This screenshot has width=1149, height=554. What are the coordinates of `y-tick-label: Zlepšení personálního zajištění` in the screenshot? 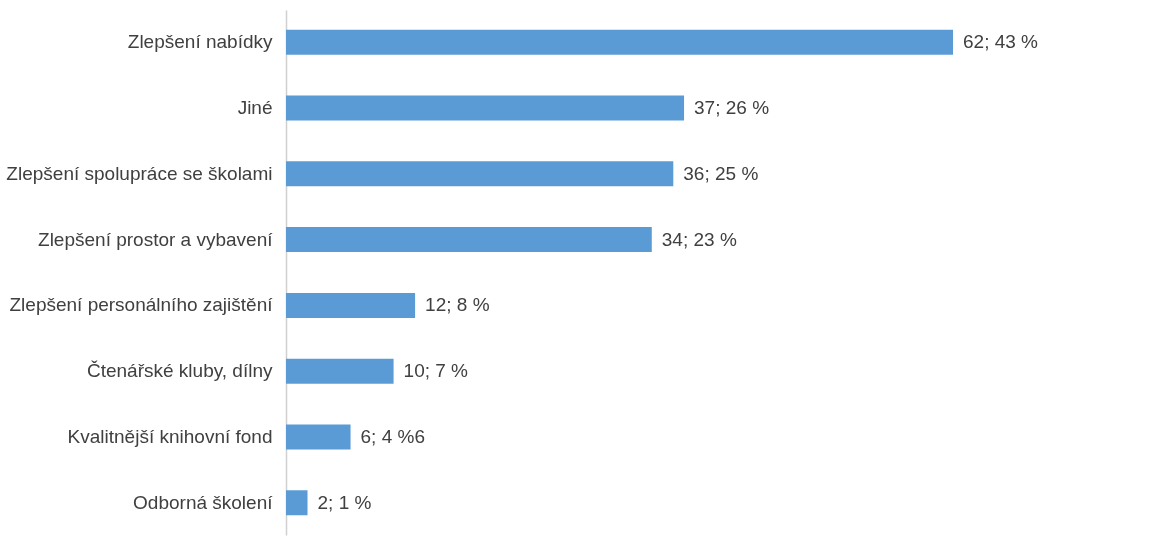 It's located at (141, 305).